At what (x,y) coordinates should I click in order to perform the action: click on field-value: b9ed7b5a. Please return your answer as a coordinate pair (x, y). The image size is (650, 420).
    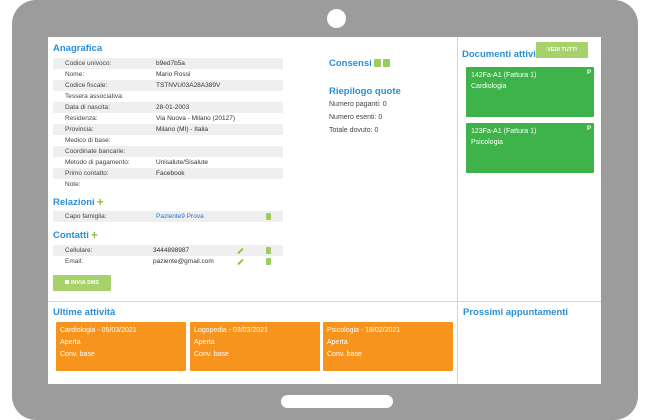
    Looking at the image, I should click on (170, 63).